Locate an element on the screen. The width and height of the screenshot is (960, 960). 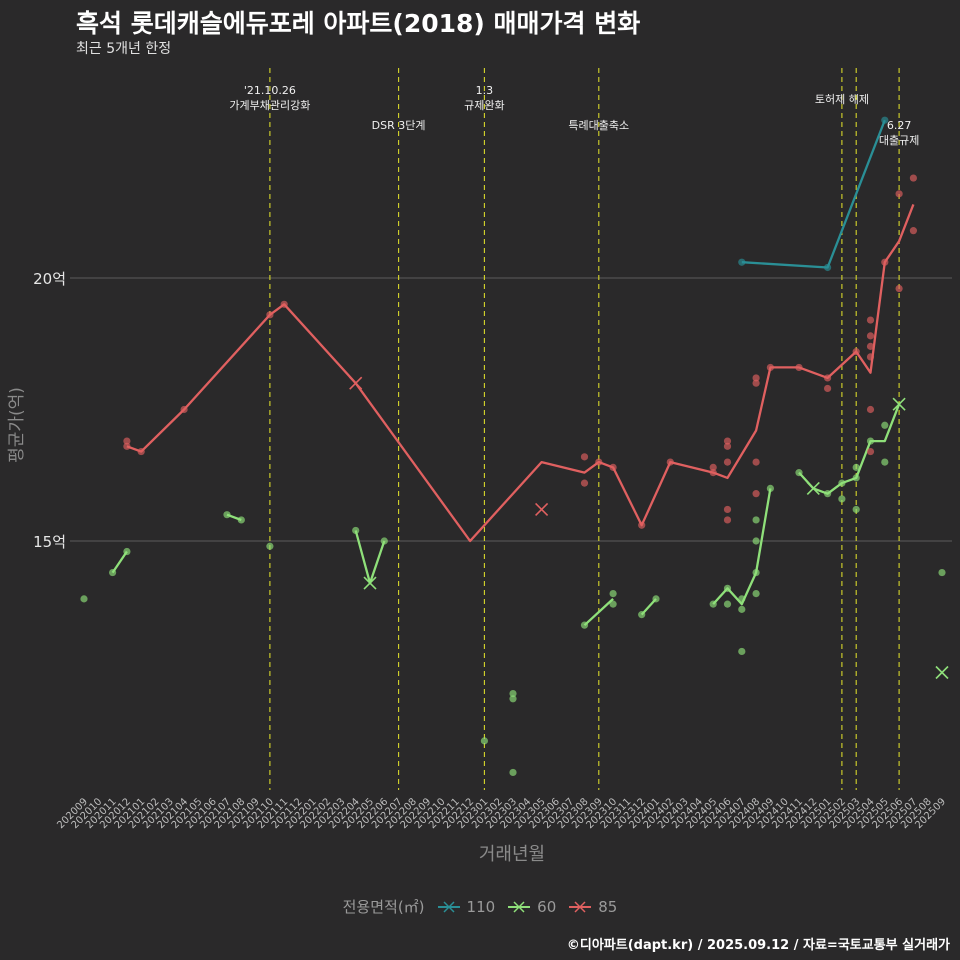
legend: 전용면적(㎡) 110 60 85 is located at coordinates (480, 906).